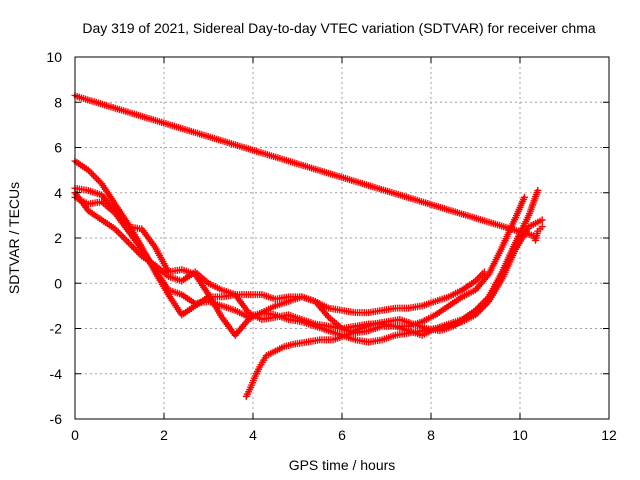 The height and width of the screenshot is (480, 640). I want to click on y-tick-label: -2, so click(56, 329).